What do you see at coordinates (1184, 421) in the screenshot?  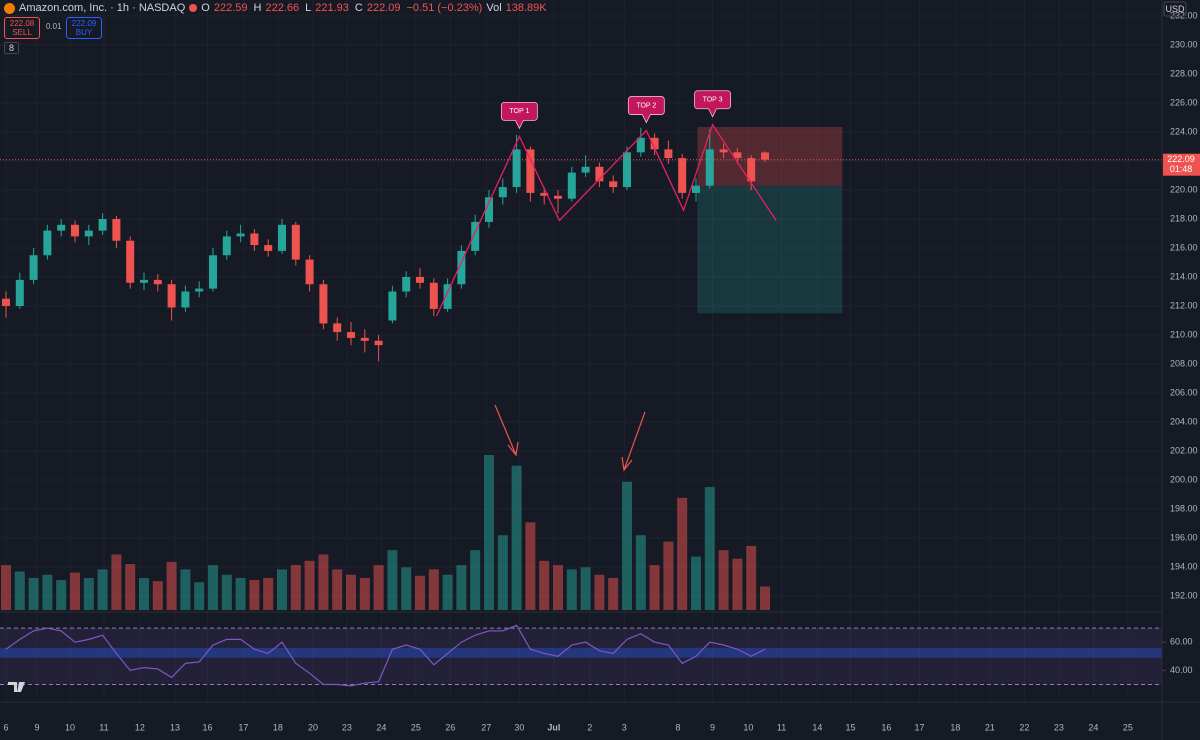 I see `y-tick-label: 204.00` at bounding box center [1184, 421].